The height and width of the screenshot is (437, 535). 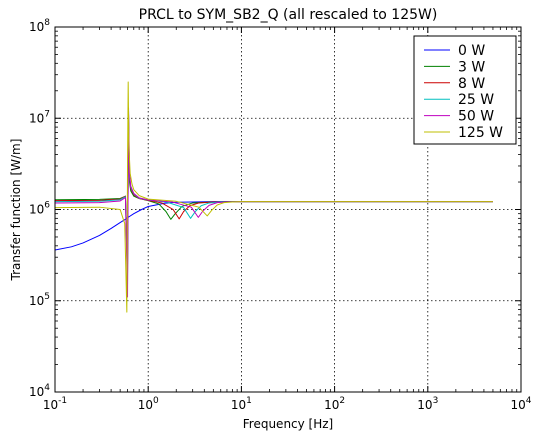 I want to click on legend-box, so click(x=465, y=90).